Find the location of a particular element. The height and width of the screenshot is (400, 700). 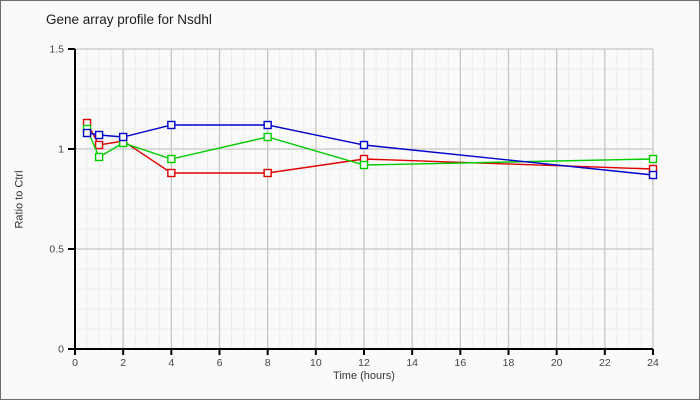

y-axis-label: Ratio to Ctrl is located at coordinates (19, 199).